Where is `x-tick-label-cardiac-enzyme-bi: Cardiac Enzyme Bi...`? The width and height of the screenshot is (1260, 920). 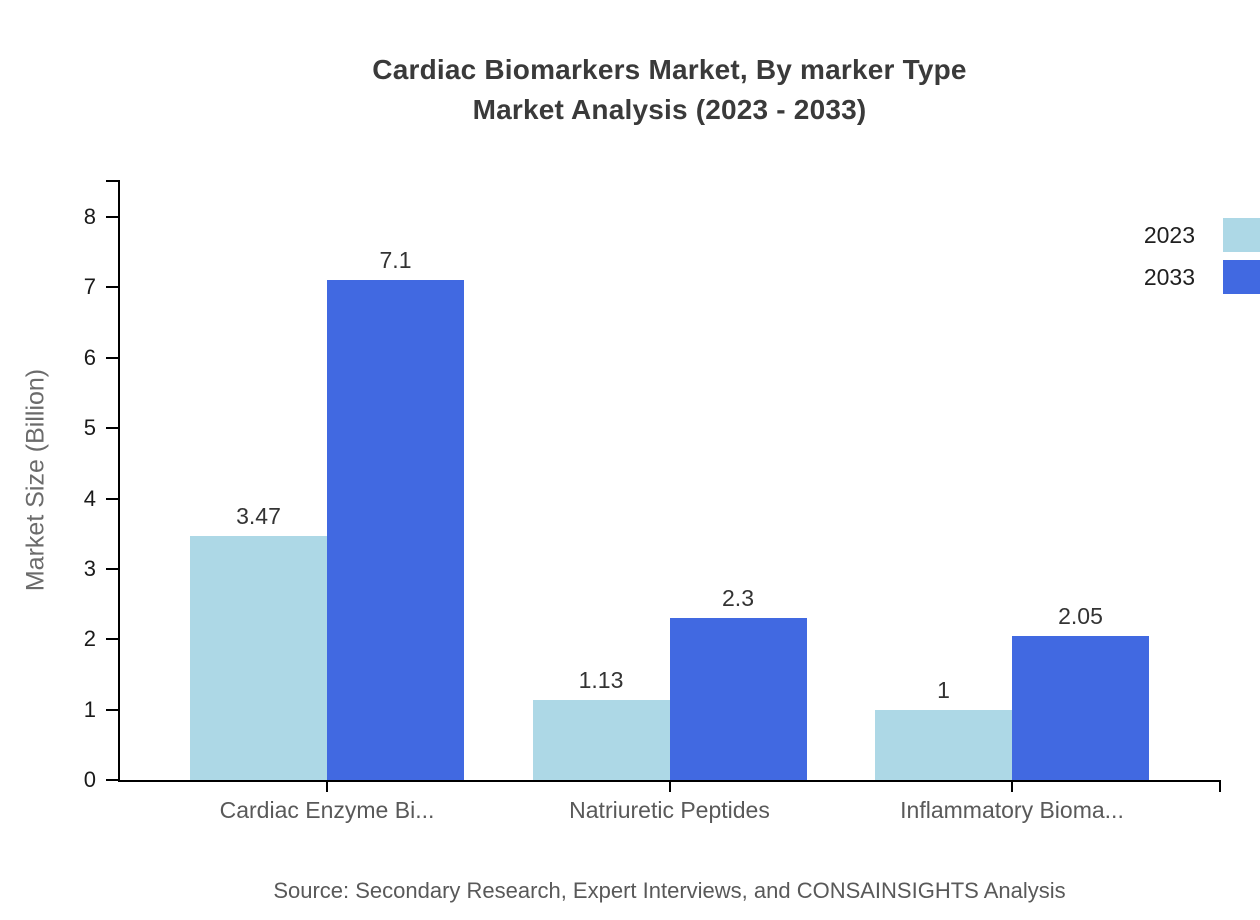
x-tick-label-cardiac-enzyme-bi: Cardiac Enzyme Bi... is located at coordinates (327, 810).